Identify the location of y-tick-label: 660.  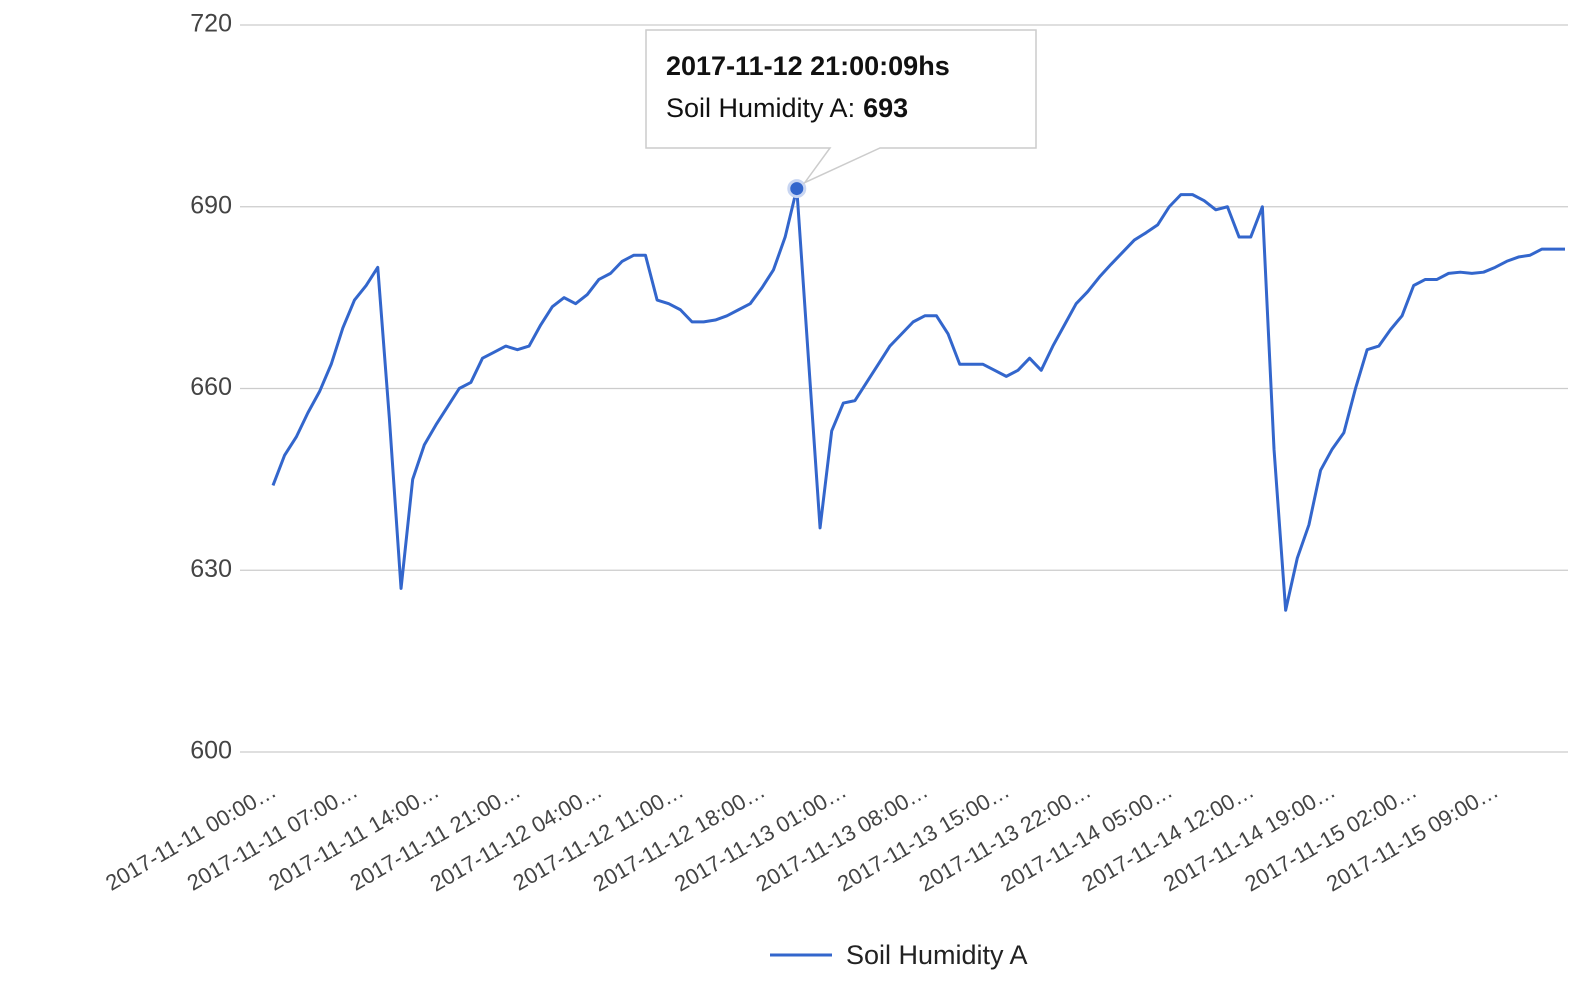
(211, 387).